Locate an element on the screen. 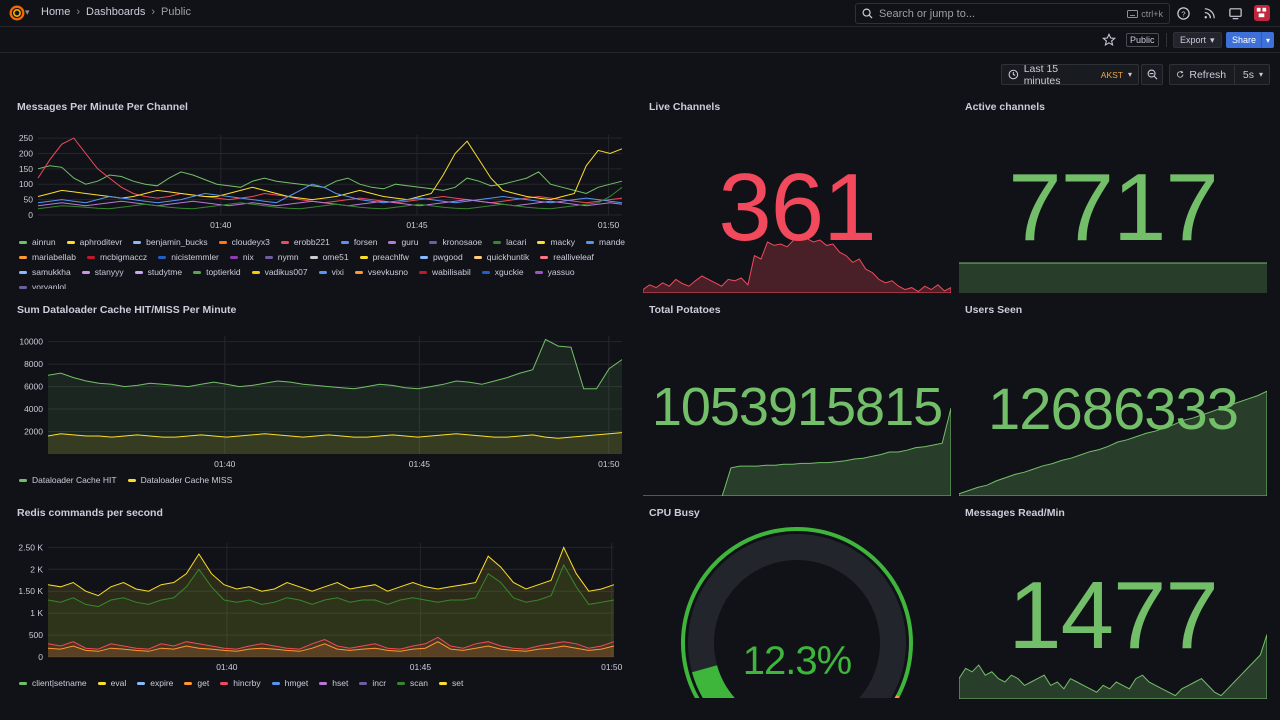 This screenshot has height=720, width=1280. y-tick-label: 1.50 K is located at coordinates (30, 591).